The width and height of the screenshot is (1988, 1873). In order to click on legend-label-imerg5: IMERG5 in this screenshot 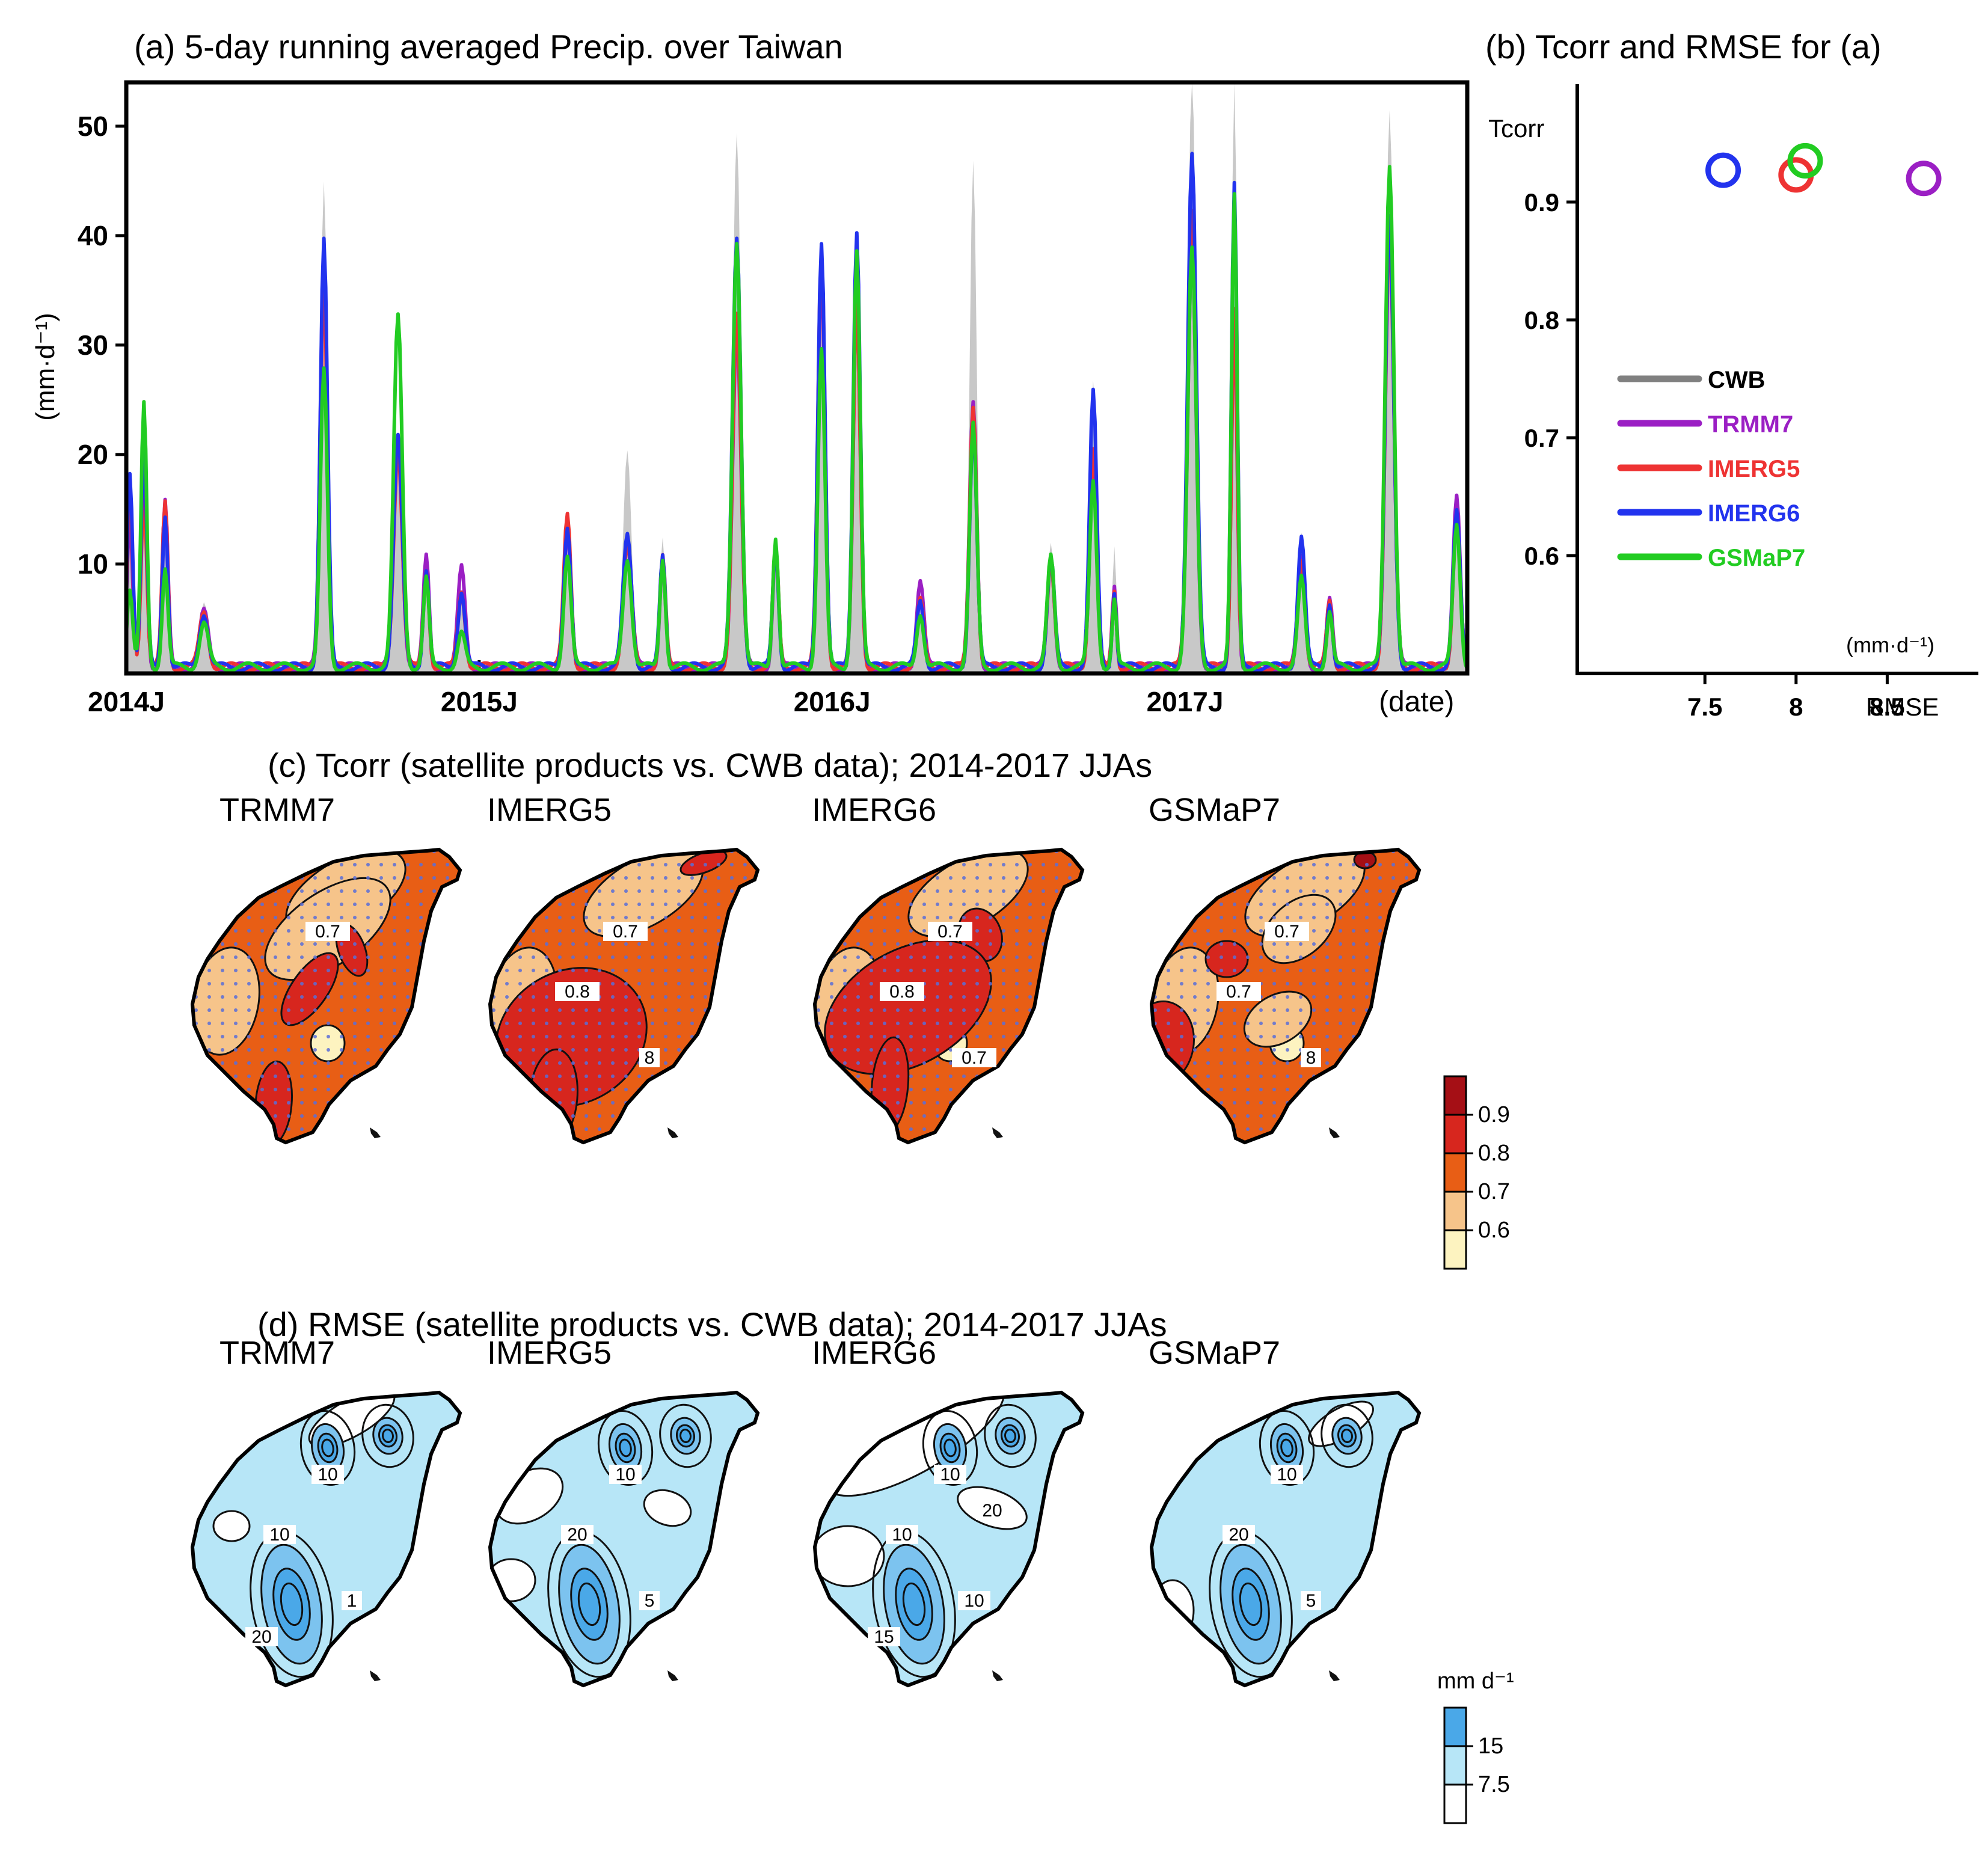, I will do `click(1754, 469)`.